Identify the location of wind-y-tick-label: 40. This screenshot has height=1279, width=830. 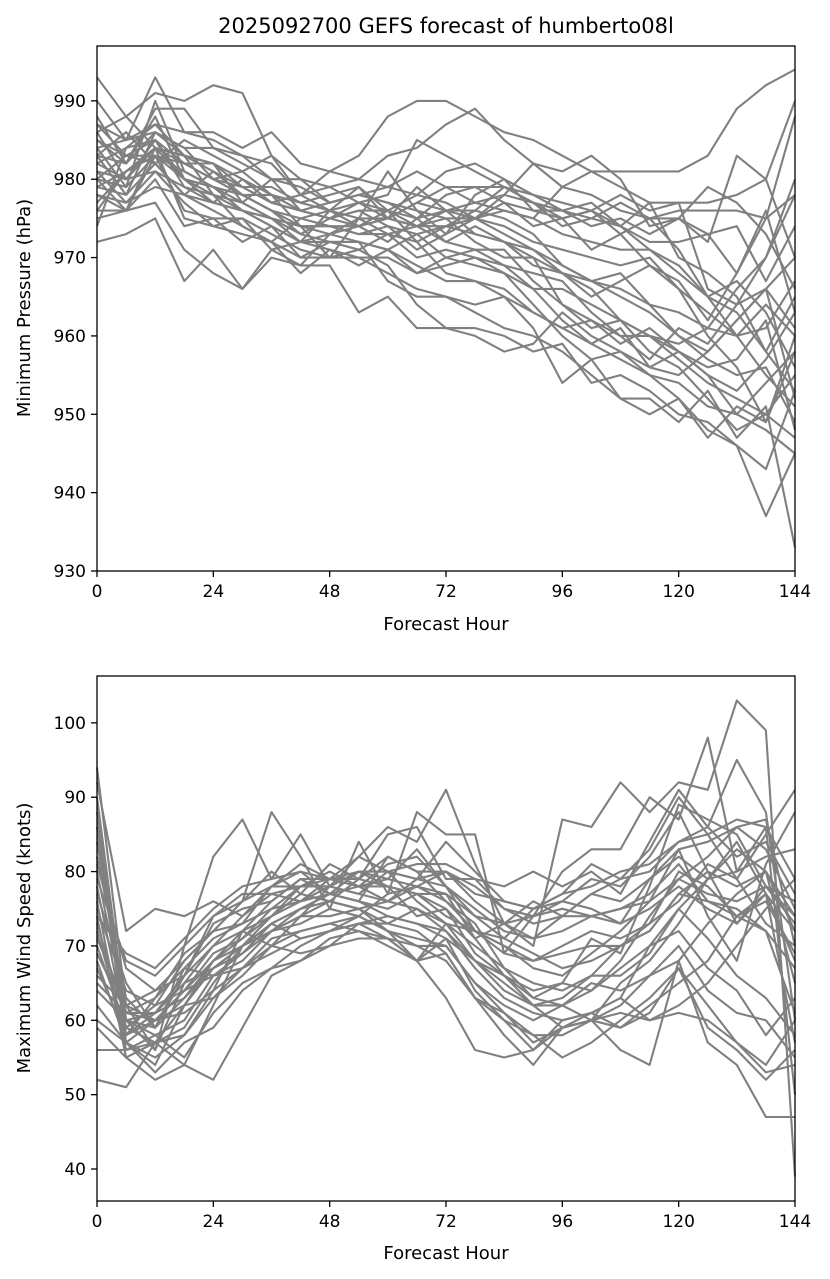
(75, 1170).